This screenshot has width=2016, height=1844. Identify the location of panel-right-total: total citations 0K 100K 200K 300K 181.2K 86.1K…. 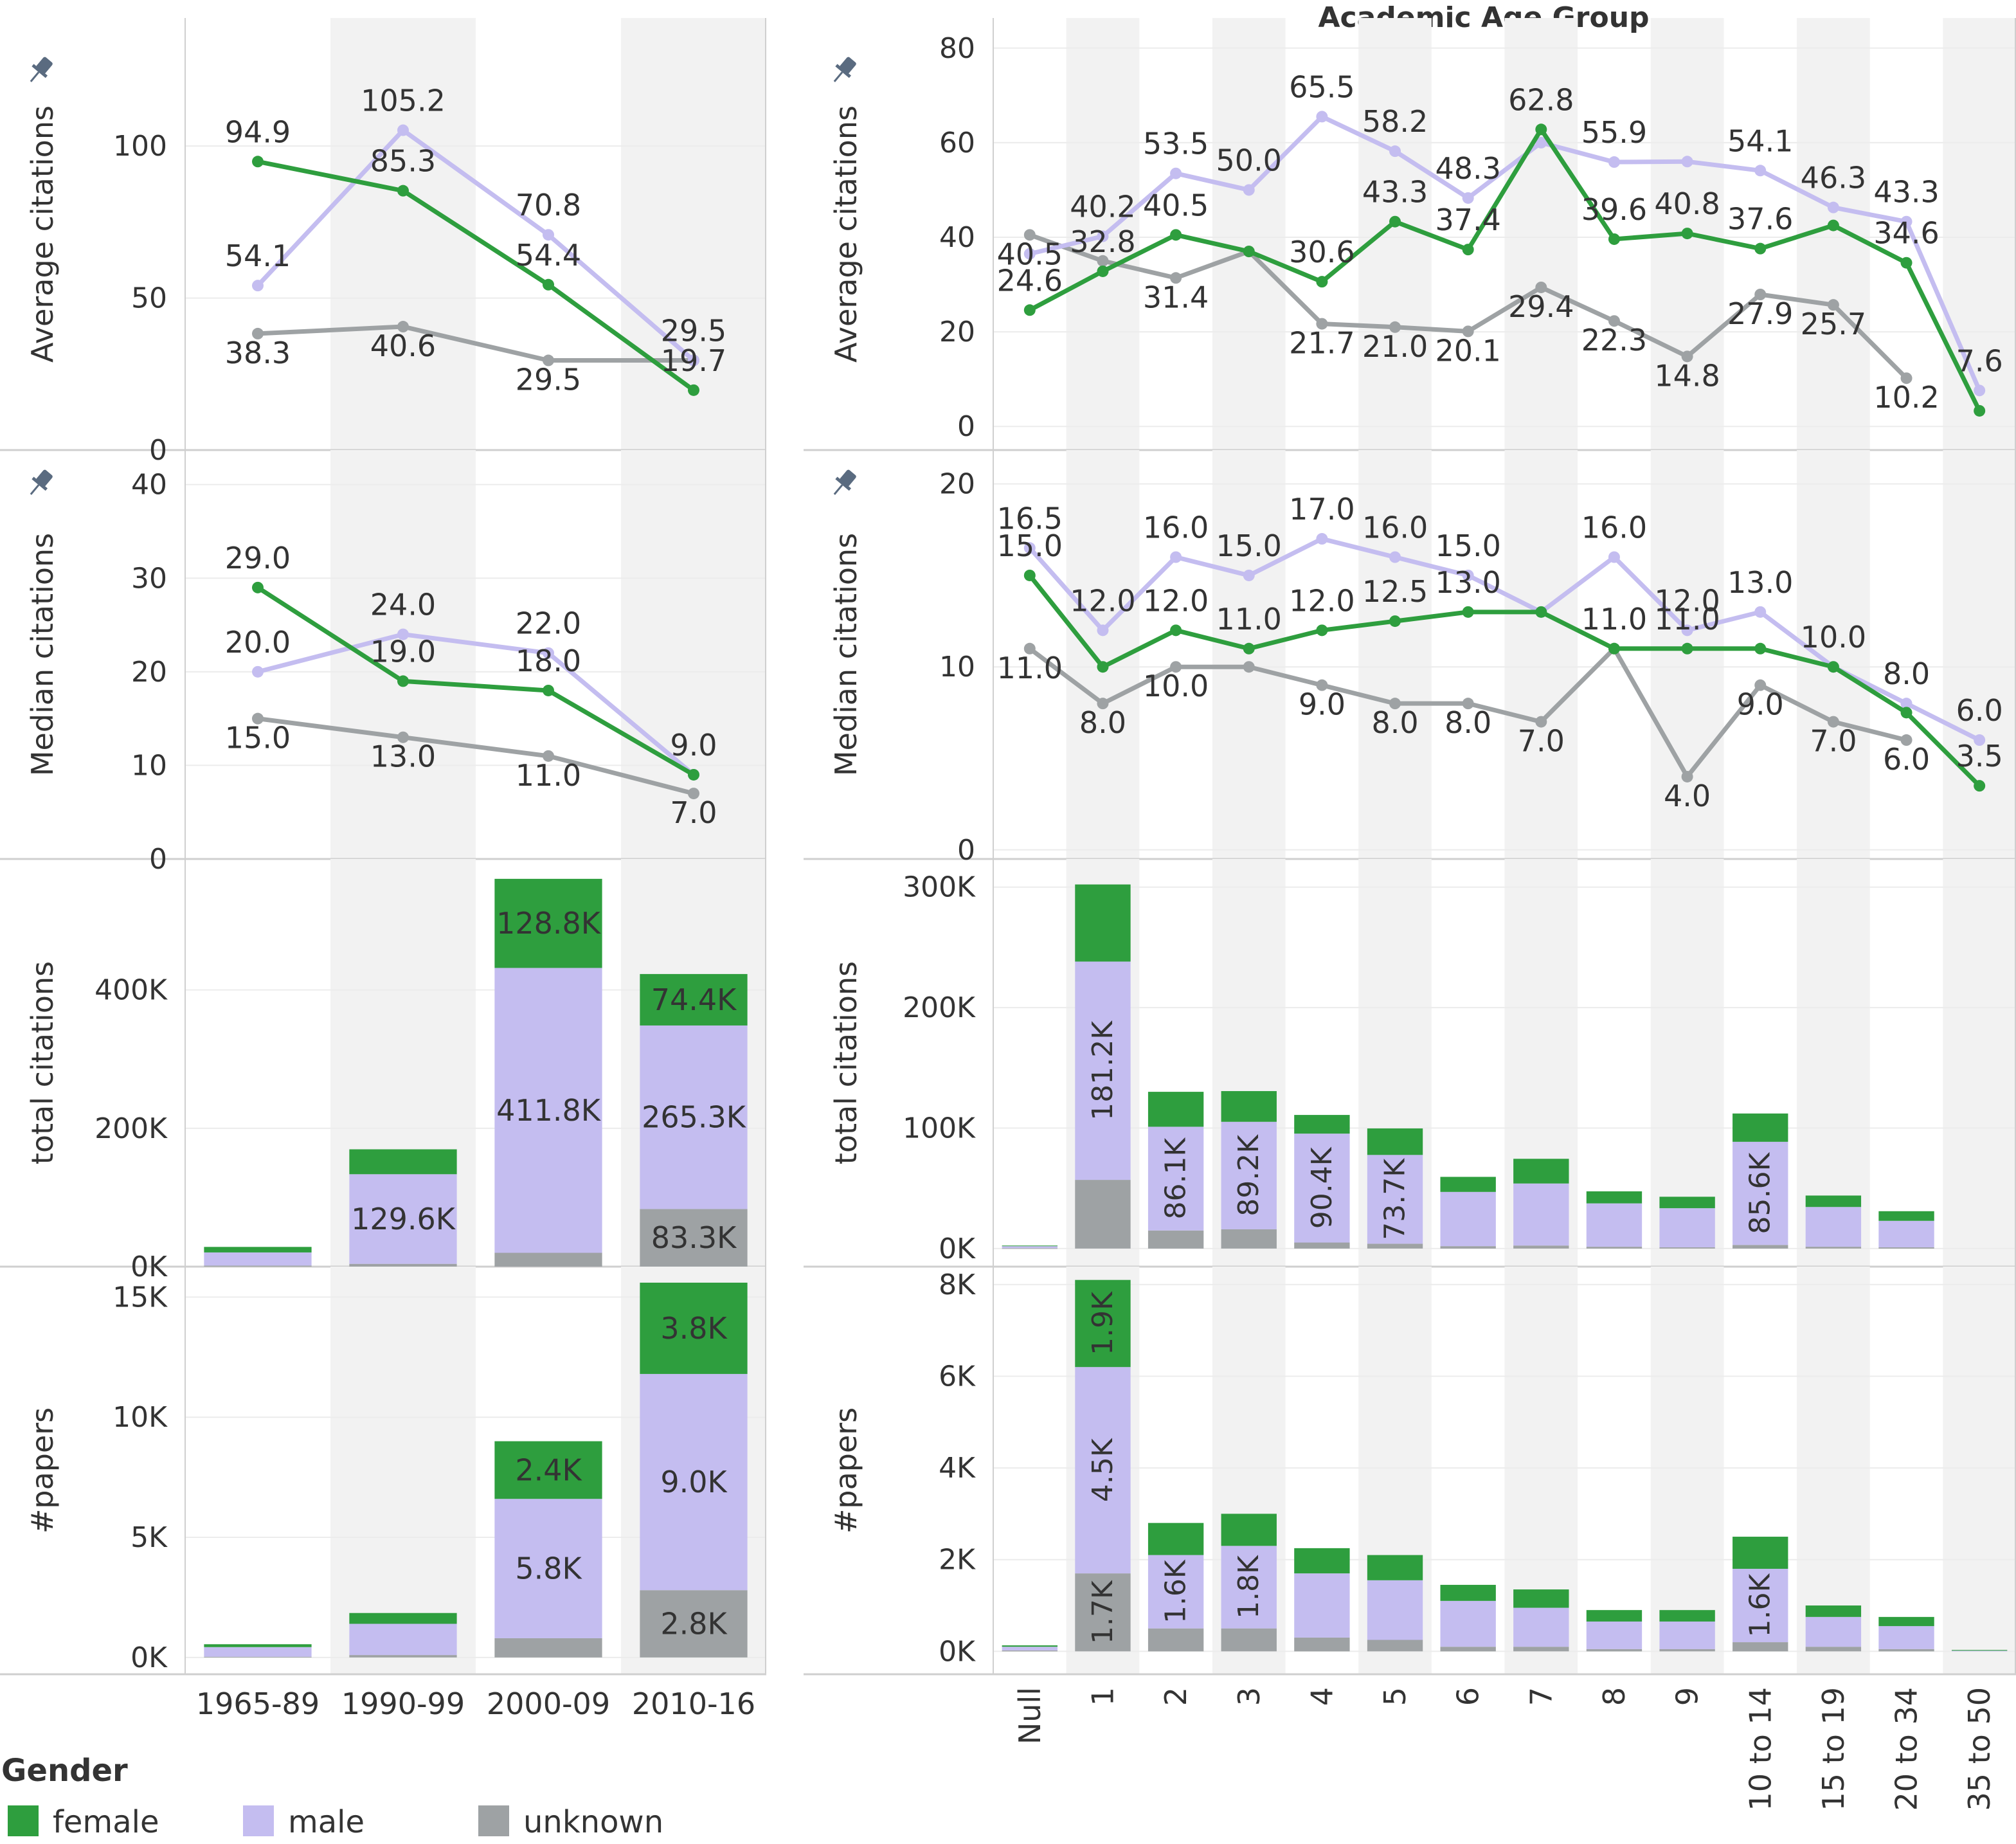
(1410, 1063).